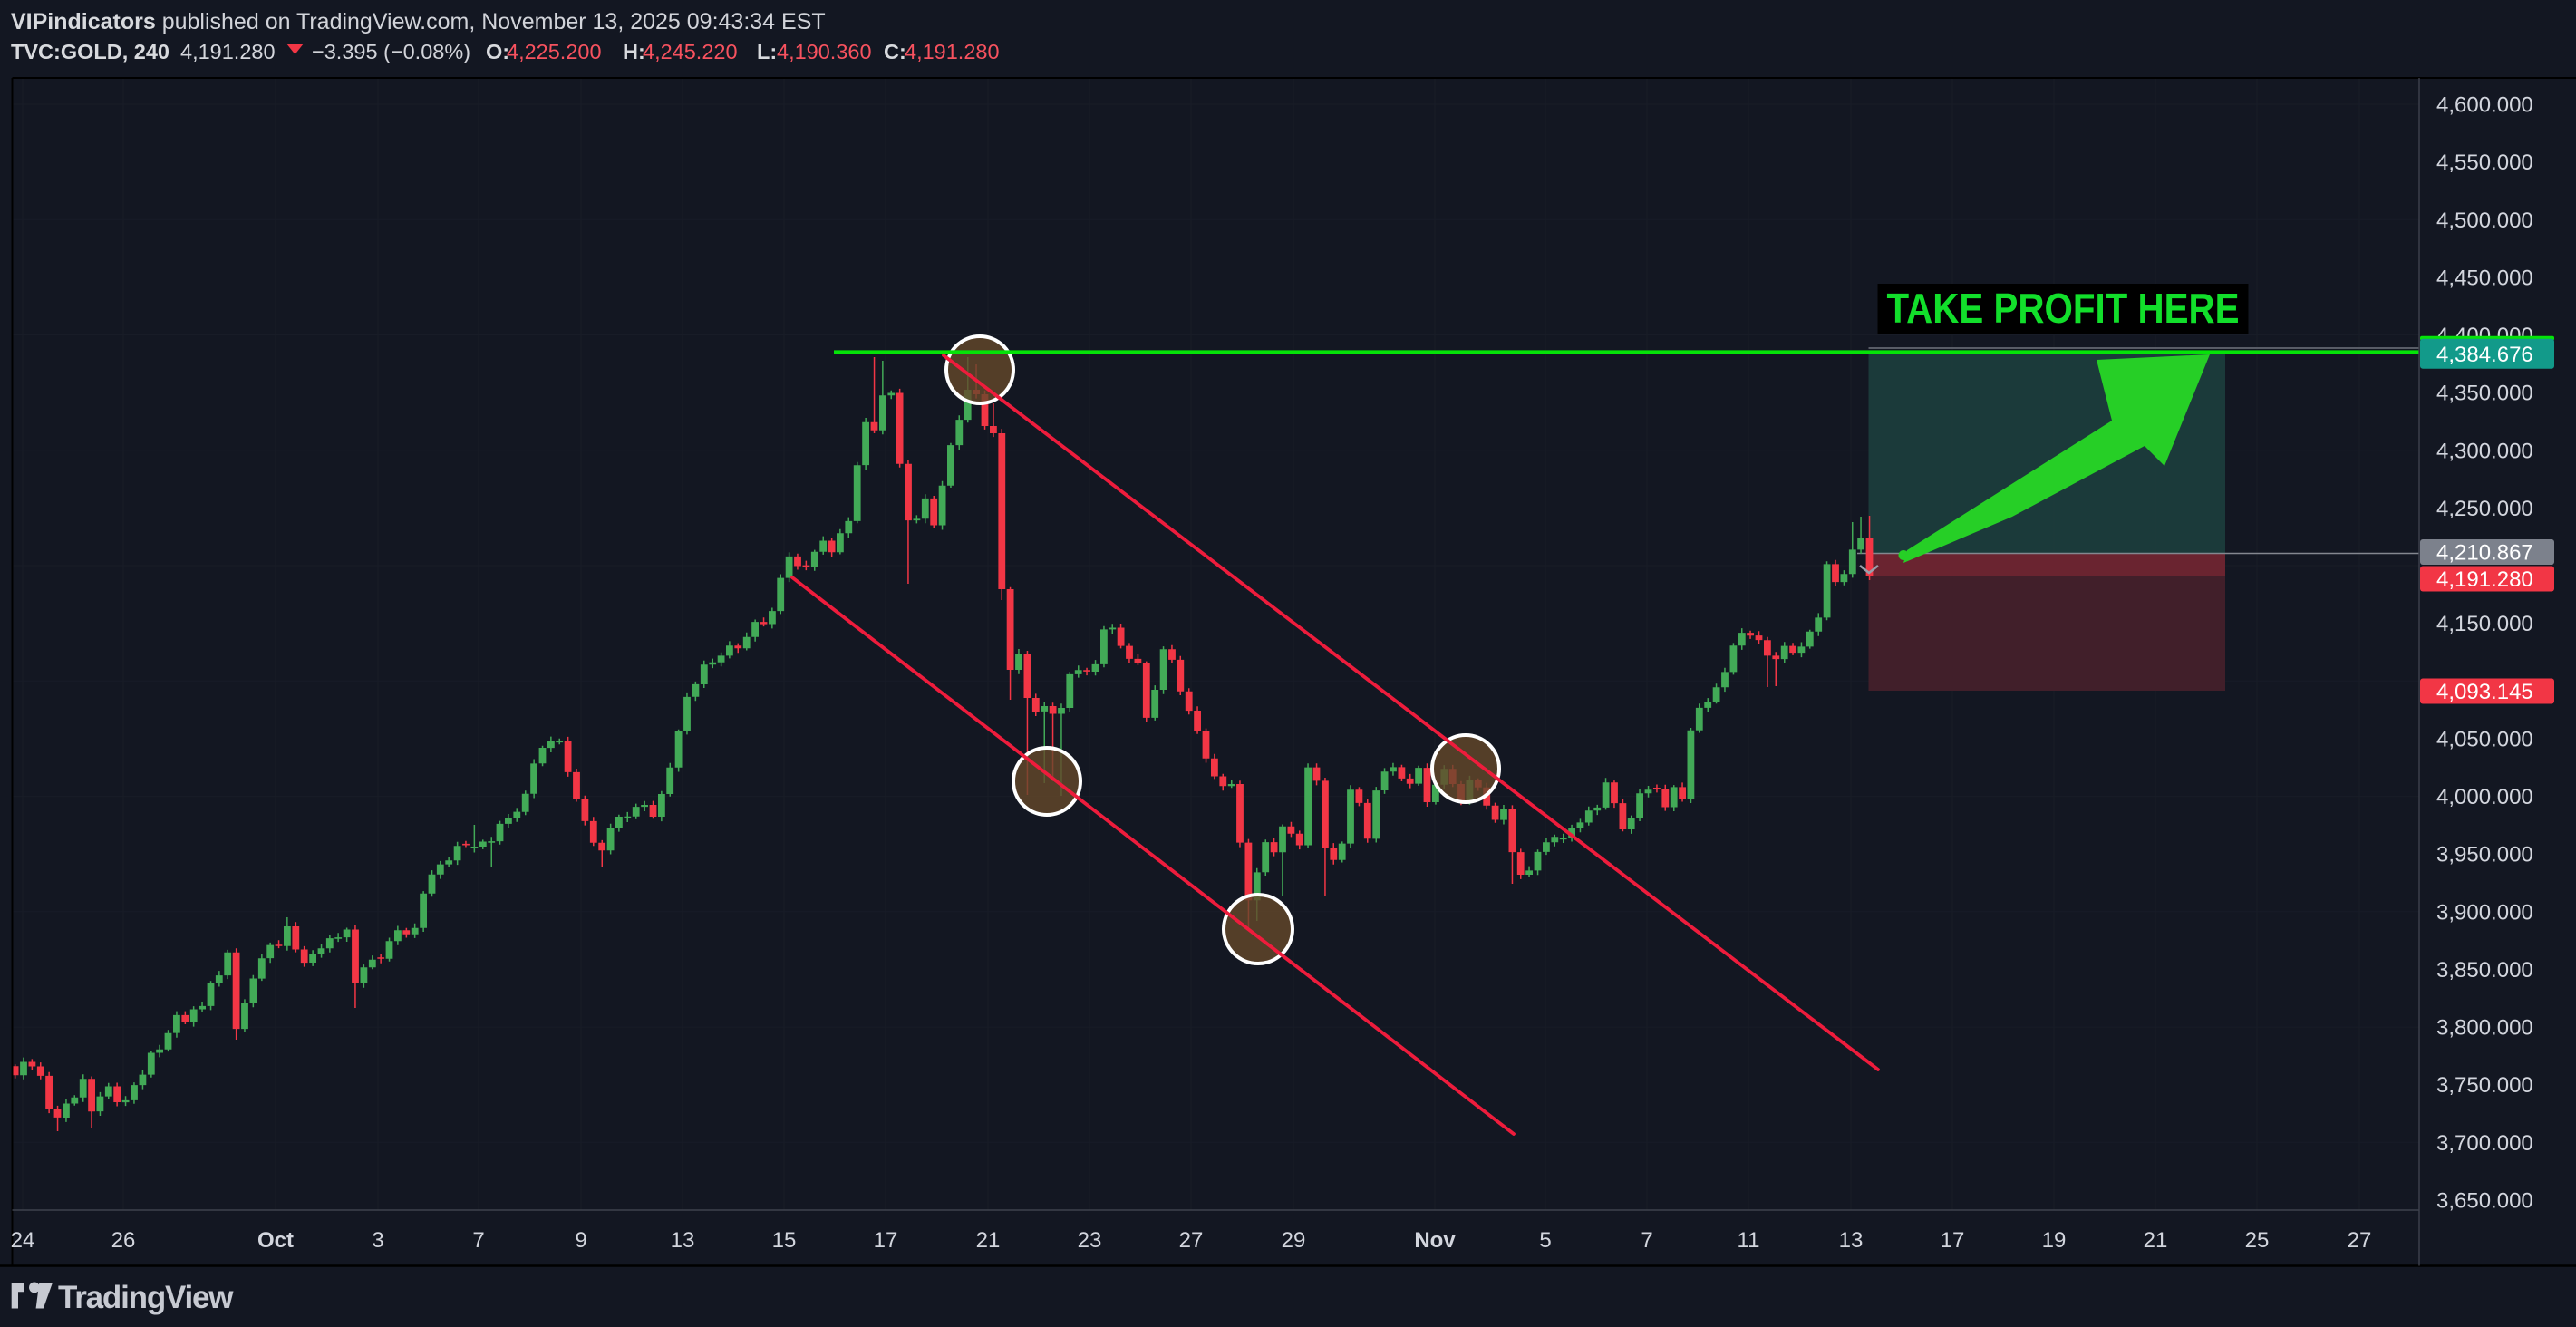 This screenshot has height=1327, width=2576. What do you see at coordinates (580, 1240) in the screenshot?
I see `svg-text: 9` at bounding box center [580, 1240].